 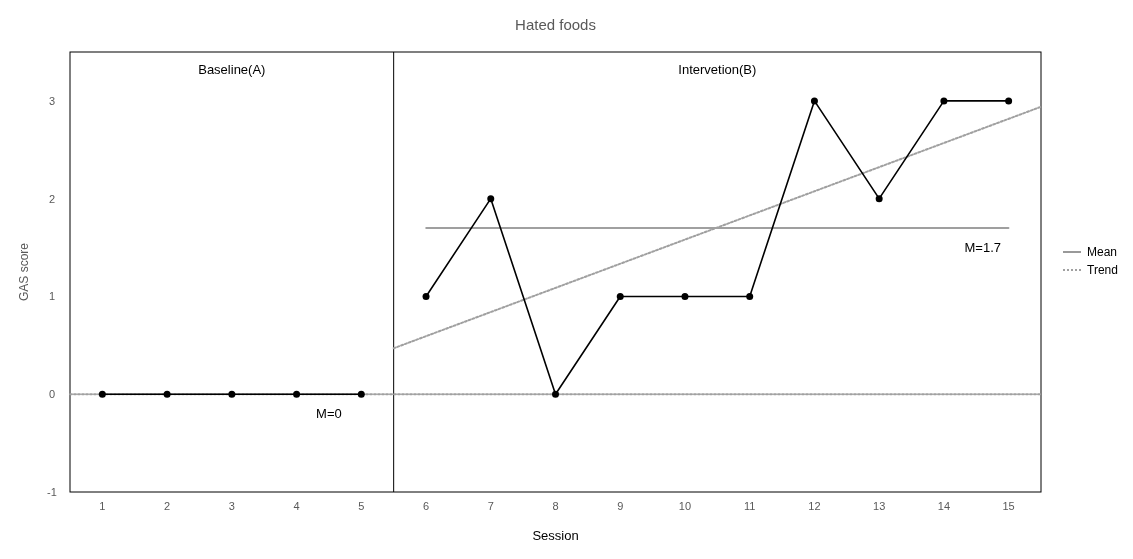 I want to click on legend-label: Trend, so click(x=1102, y=270).